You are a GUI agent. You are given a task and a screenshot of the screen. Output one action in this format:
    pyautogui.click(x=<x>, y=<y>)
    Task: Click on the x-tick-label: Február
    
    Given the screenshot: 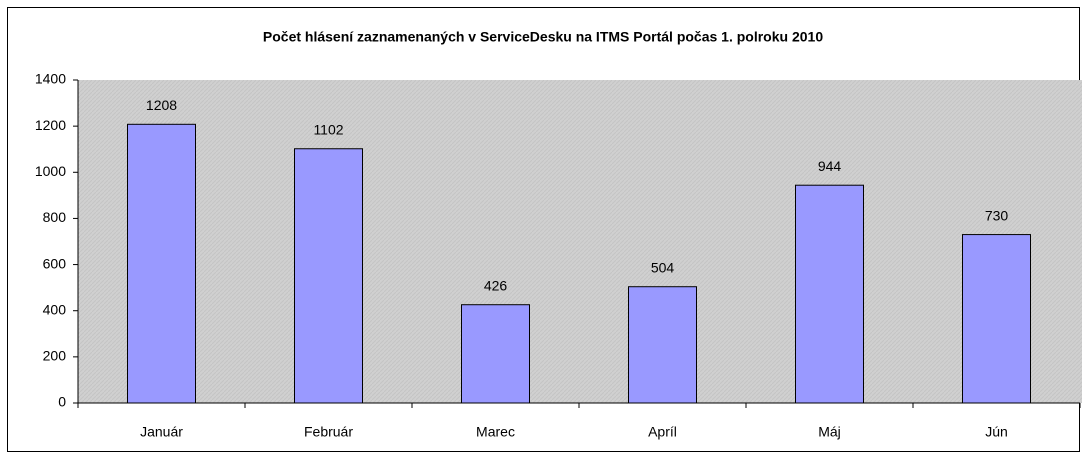 What is the action you would take?
    pyautogui.click(x=328, y=432)
    